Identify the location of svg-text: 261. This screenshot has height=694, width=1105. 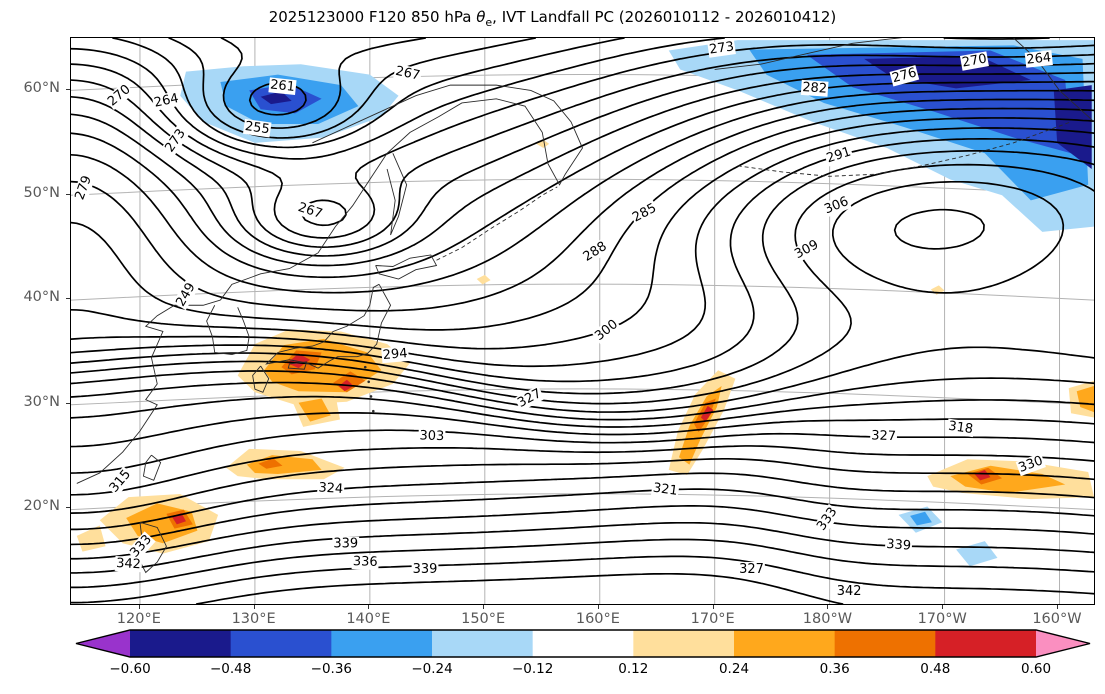
(282, 85).